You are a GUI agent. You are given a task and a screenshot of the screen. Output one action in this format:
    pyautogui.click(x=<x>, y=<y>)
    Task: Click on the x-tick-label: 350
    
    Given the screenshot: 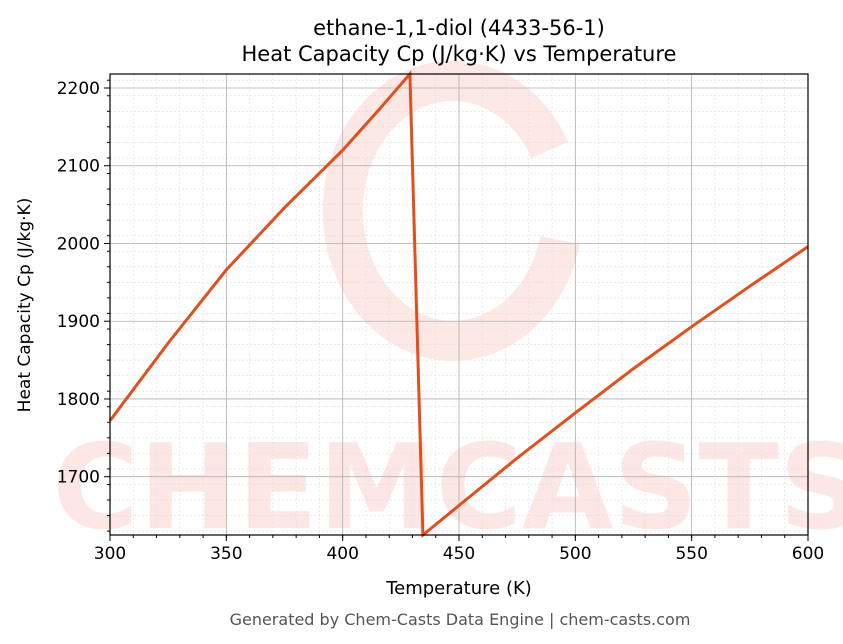 What is the action you would take?
    pyautogui.click(x=226, y=554)
    